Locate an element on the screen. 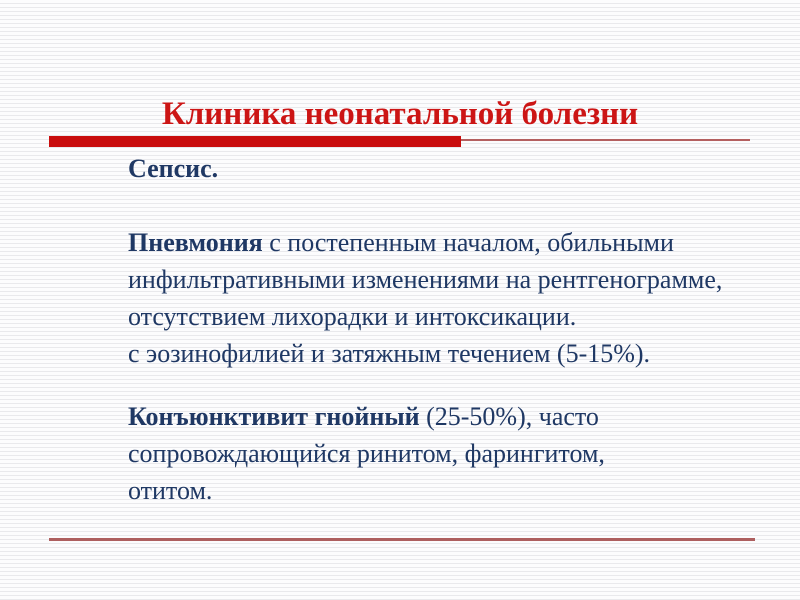 This screenshot has height=600, width=800. text-line: Конъюнктивит гнойный (25-50%), часто is located at coordinates (363, 416).